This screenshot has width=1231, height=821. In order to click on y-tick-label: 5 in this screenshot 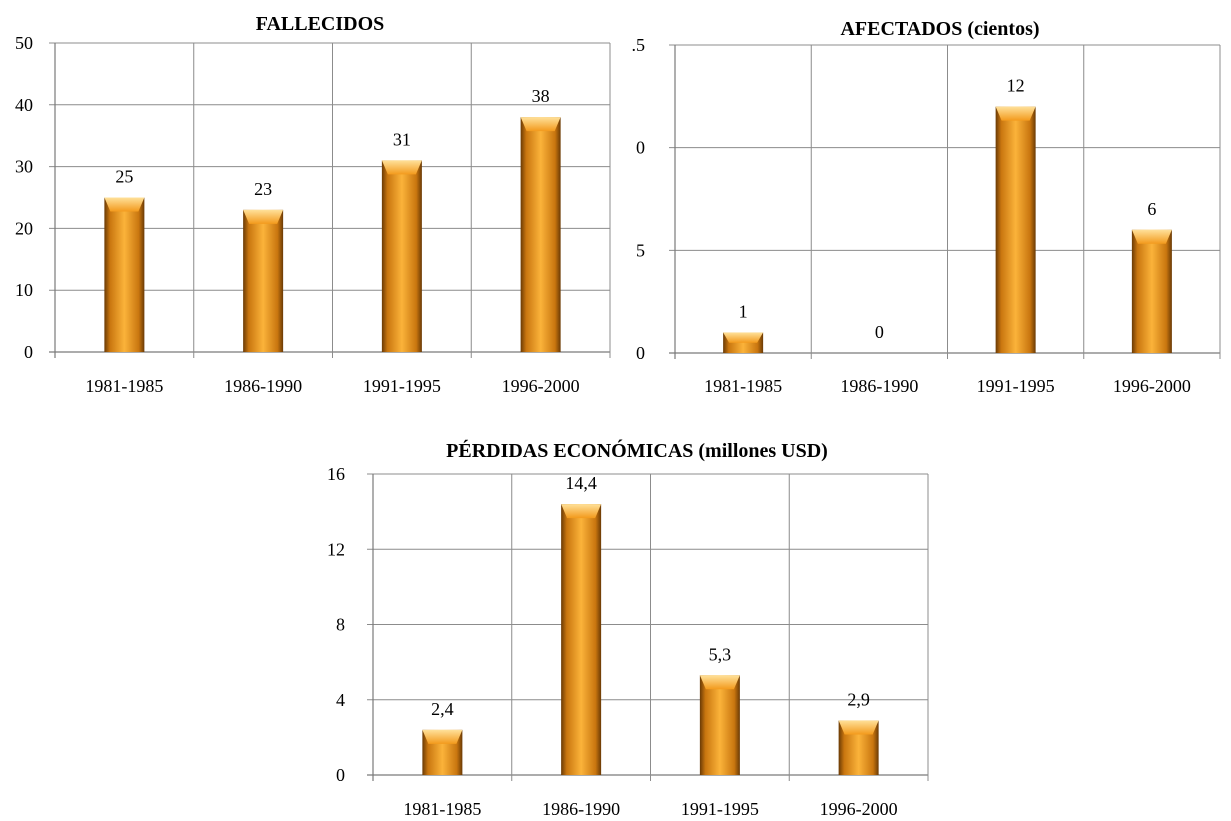, I will do `click(640, 250)`.